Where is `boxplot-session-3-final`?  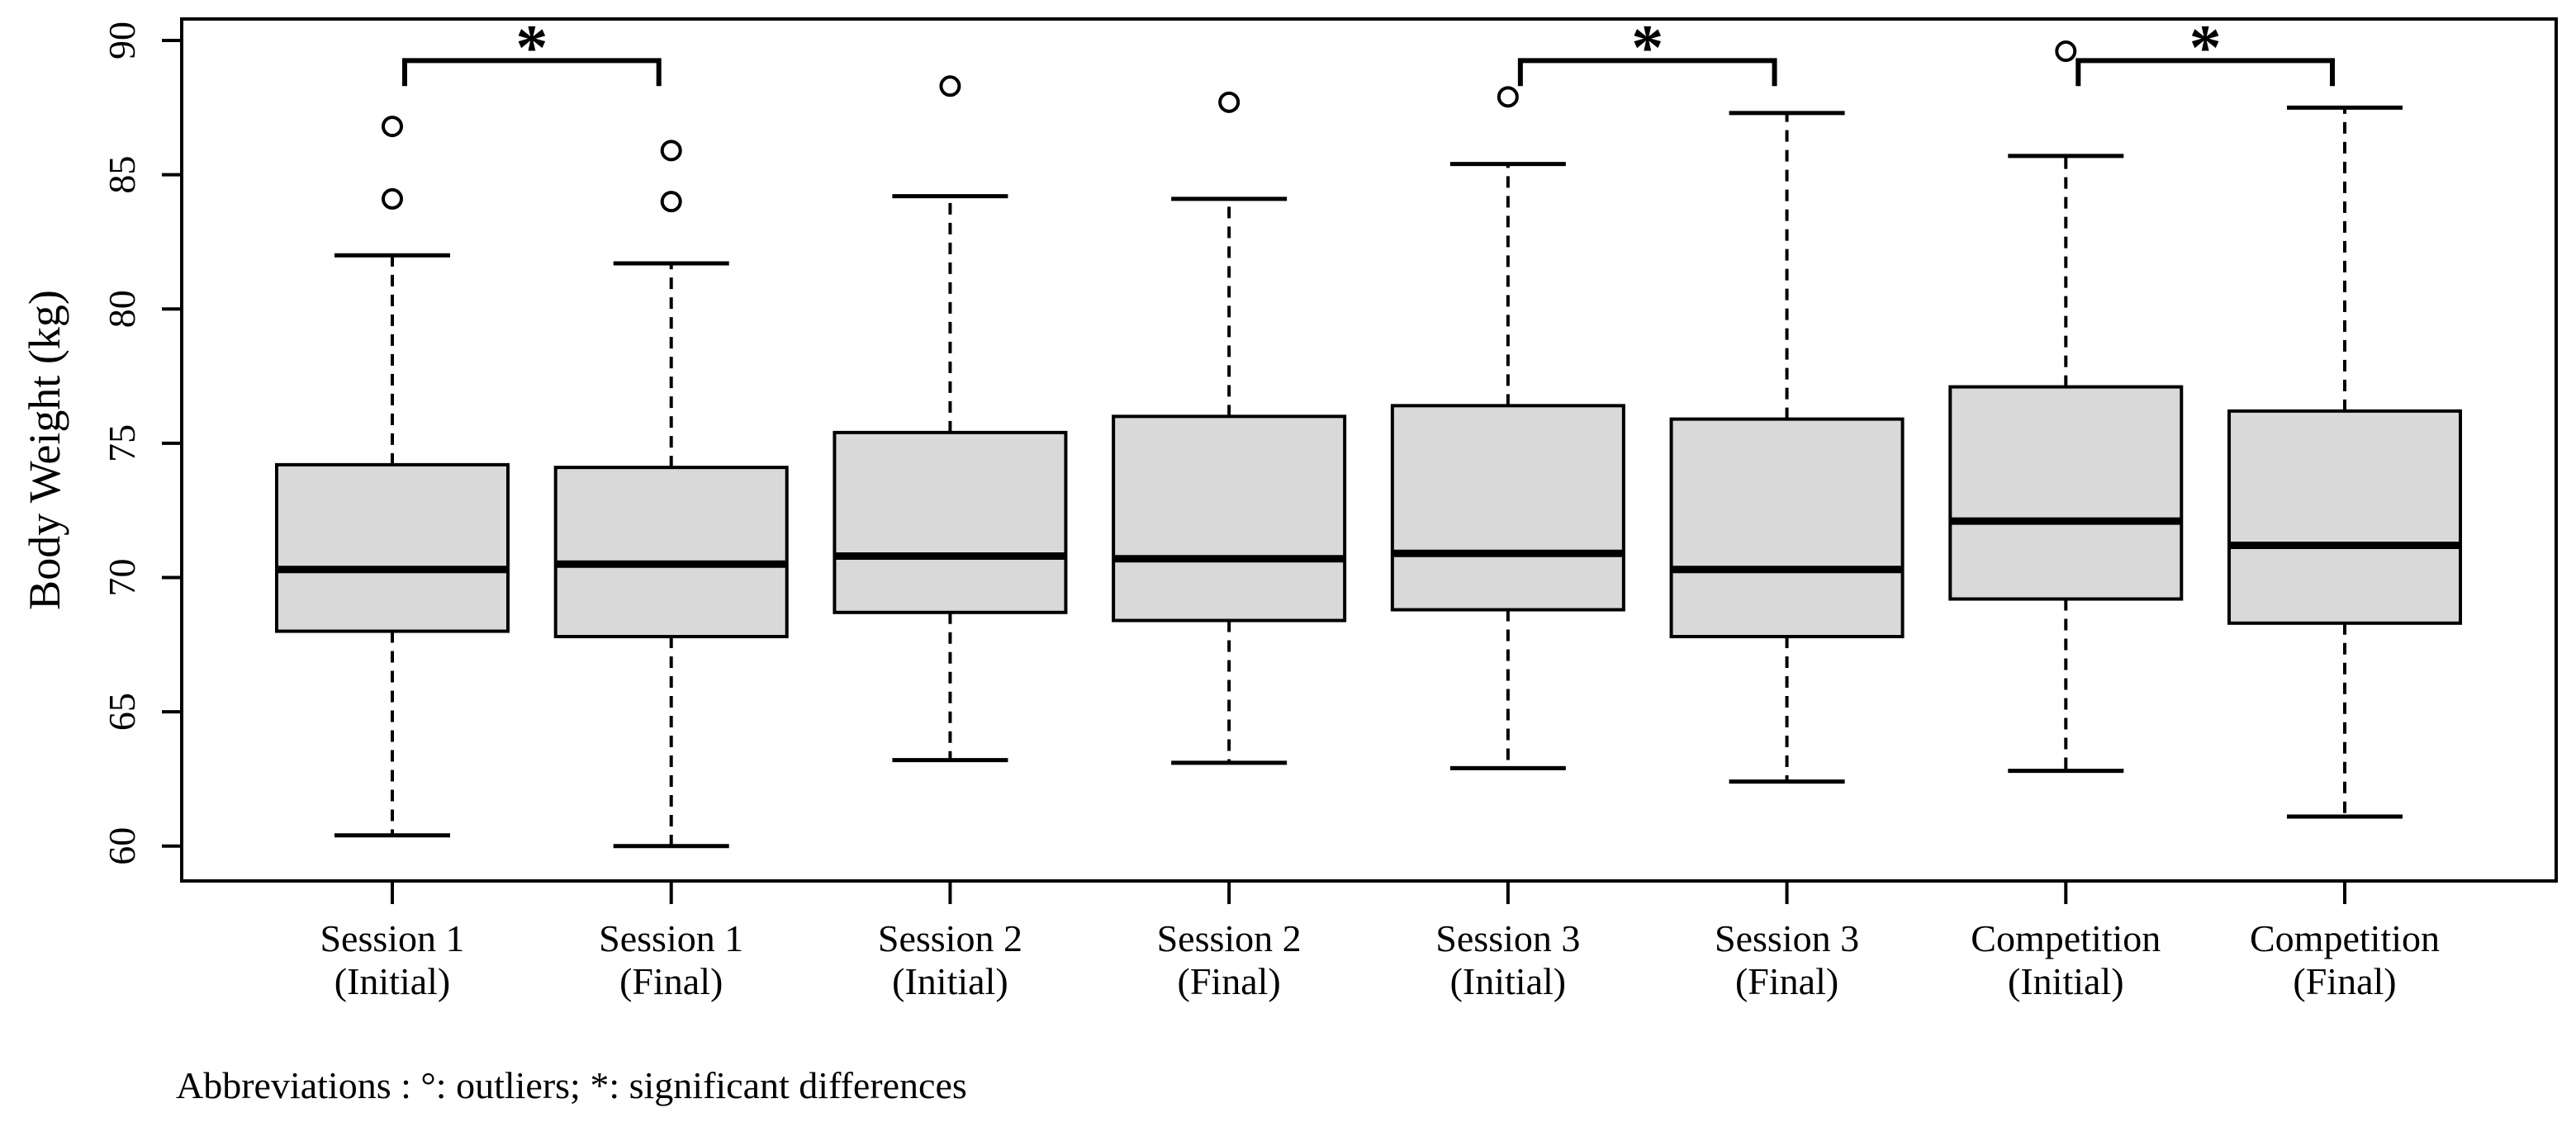 boxplot-session-3-final is located at coordinates (1787, 447).